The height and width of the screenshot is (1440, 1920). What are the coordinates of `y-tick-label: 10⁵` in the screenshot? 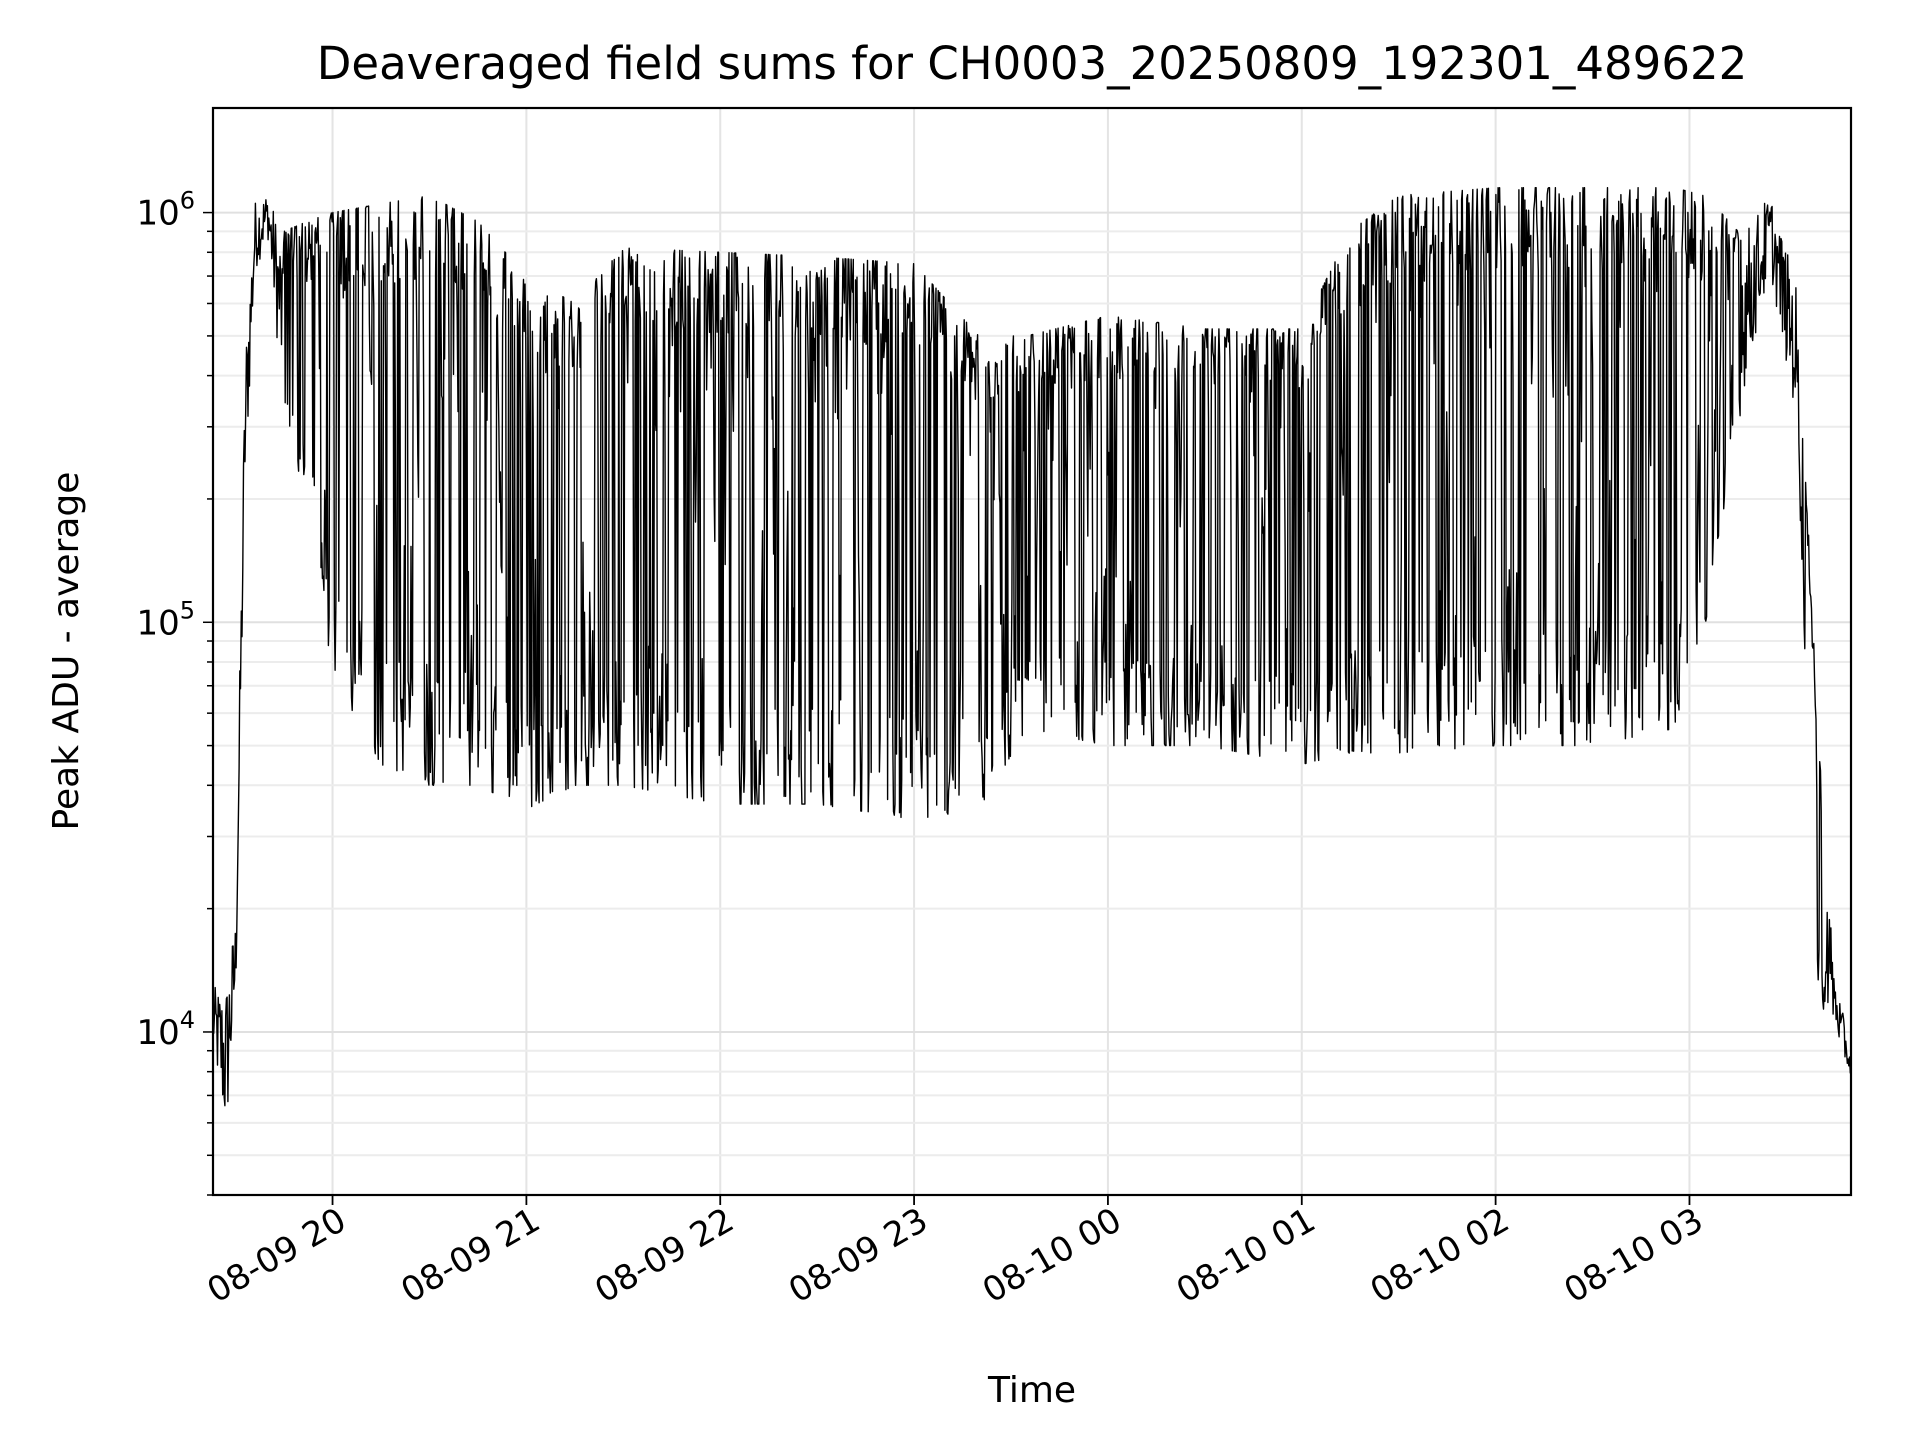 It's located at (165, 619).